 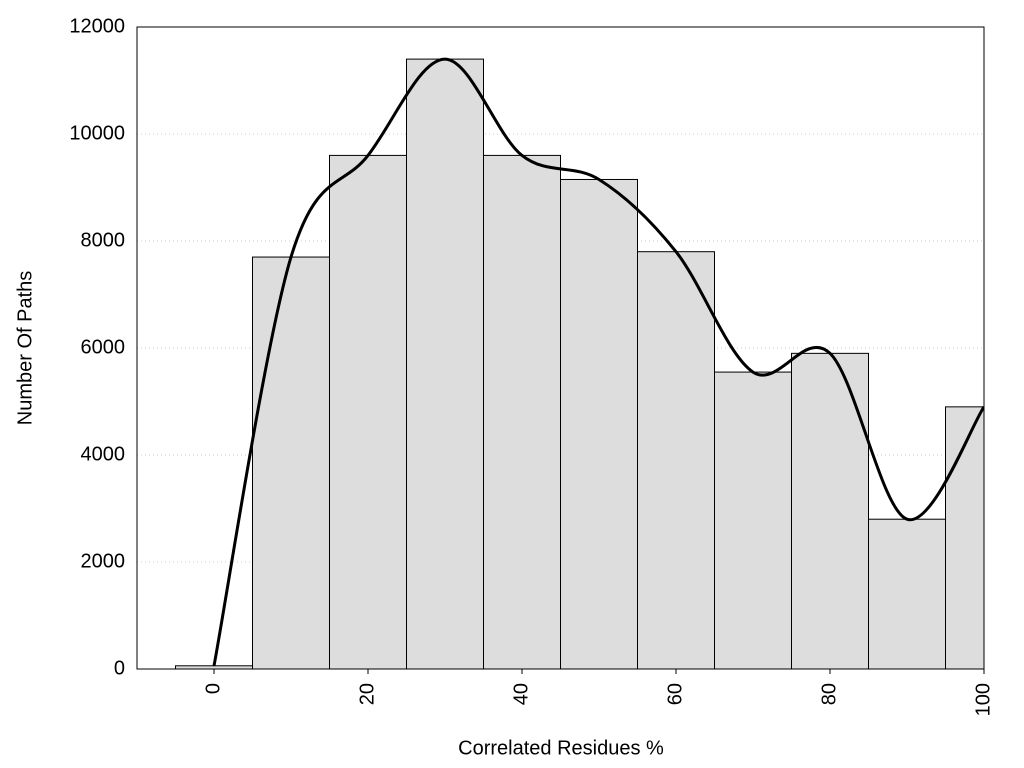 I want to click on x-tick-label: 100, so click(x=983, y=699).